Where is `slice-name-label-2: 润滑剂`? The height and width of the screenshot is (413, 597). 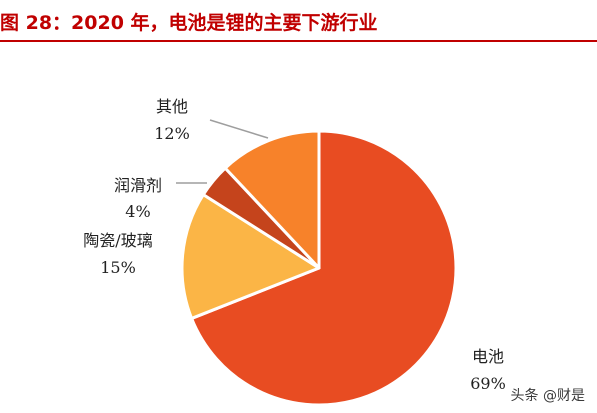
slice-name-label-2: 润滑剂 is located at coordinates (138, 185).